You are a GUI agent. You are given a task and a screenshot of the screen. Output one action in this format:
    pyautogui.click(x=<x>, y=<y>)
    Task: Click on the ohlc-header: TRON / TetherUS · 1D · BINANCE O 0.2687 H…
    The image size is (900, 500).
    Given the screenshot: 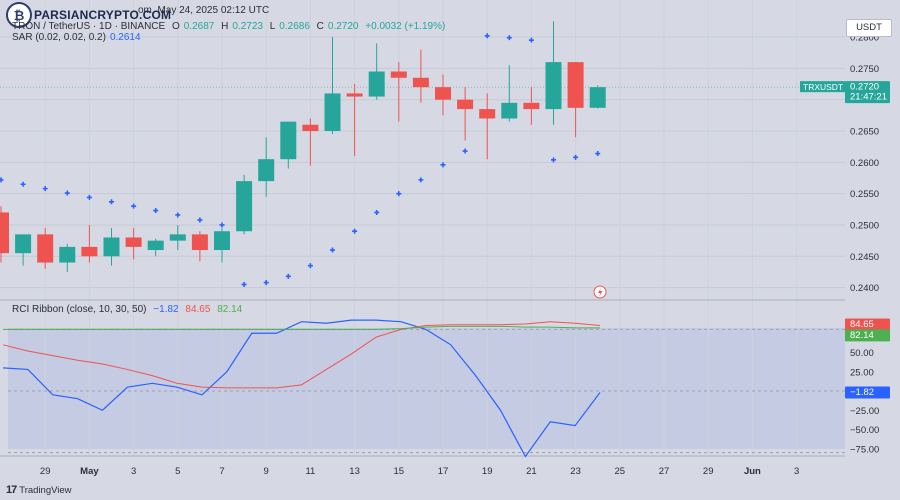 What is the action you would take?
    pyautogui.click(x=230, y=26)
    